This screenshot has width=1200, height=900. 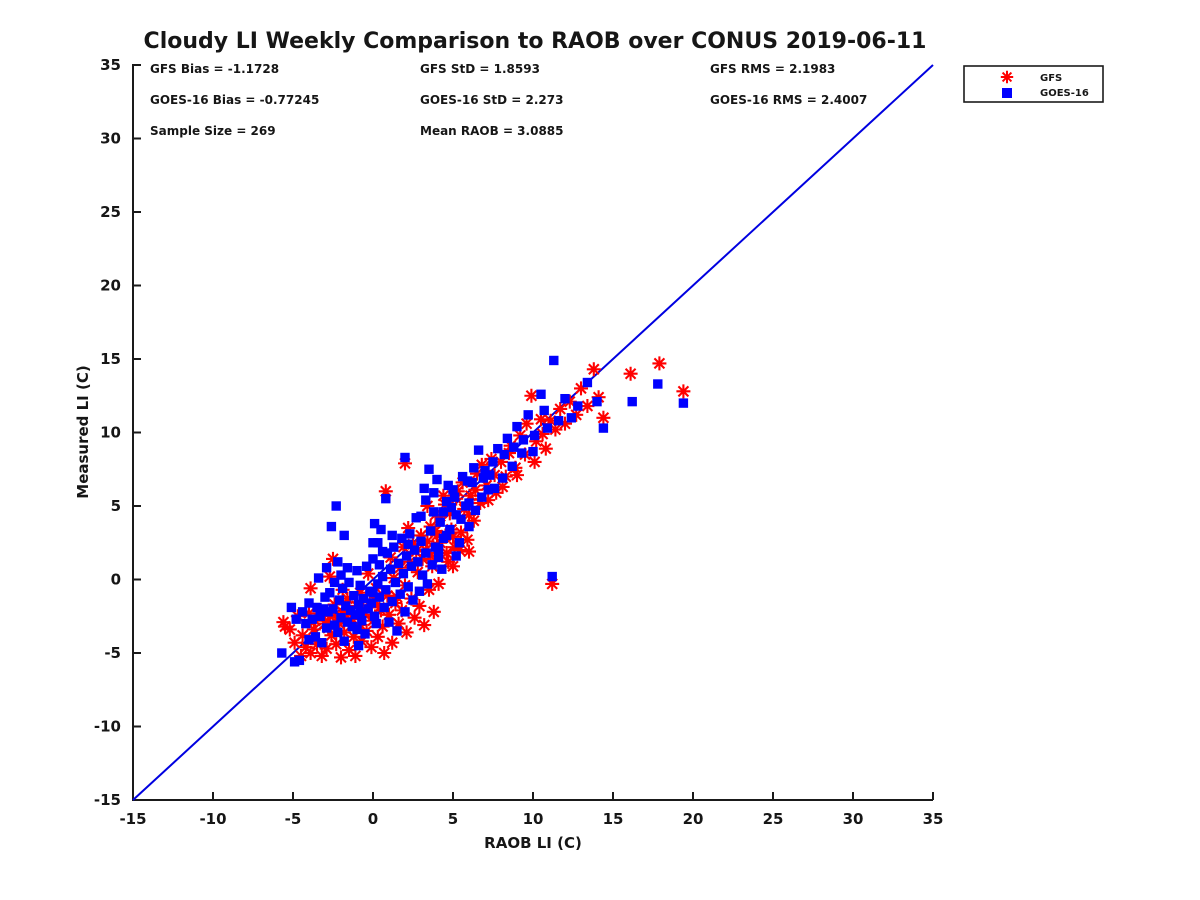 What do you see at coordinates (107, 727) in the screenshot?
I see `y-tick-label: -10` at bounding box center [107, 727].